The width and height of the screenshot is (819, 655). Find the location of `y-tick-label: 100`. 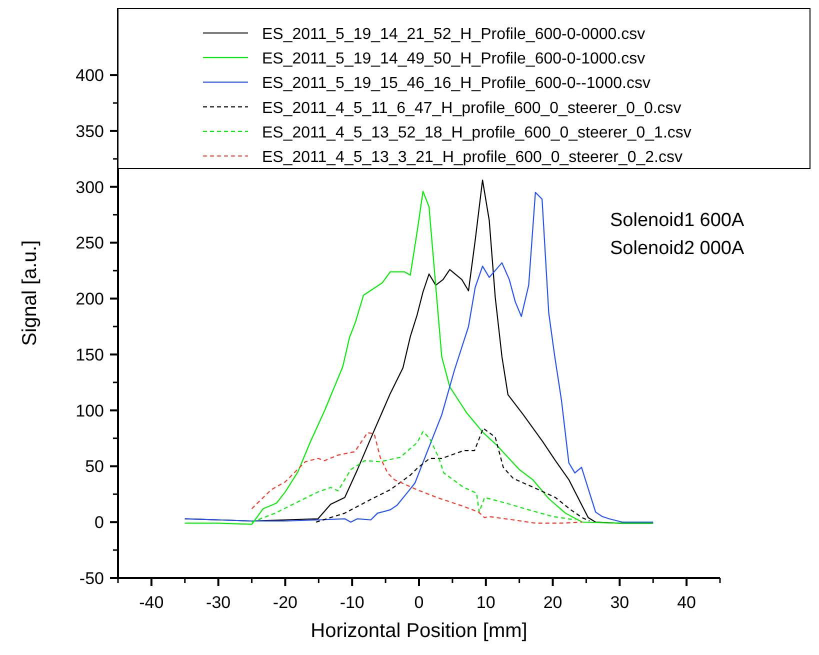

y-tick-label: 100 is located at coordinates (90, 410).